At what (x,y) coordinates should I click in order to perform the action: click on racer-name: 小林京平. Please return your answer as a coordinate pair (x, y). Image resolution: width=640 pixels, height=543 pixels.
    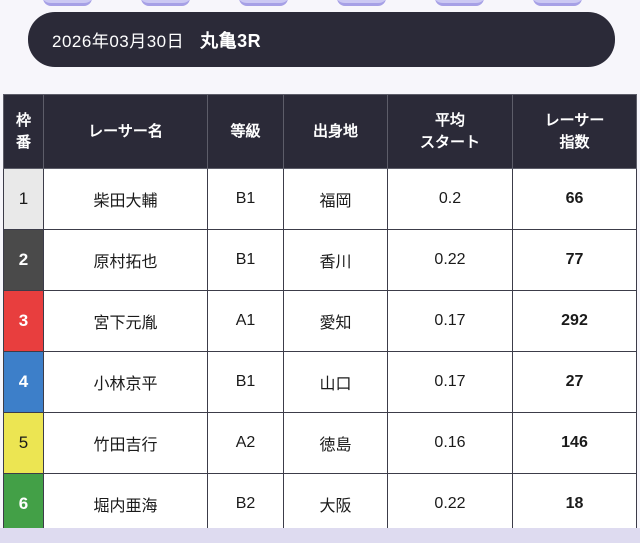
    Looking at the image, I should click on (125, 382).